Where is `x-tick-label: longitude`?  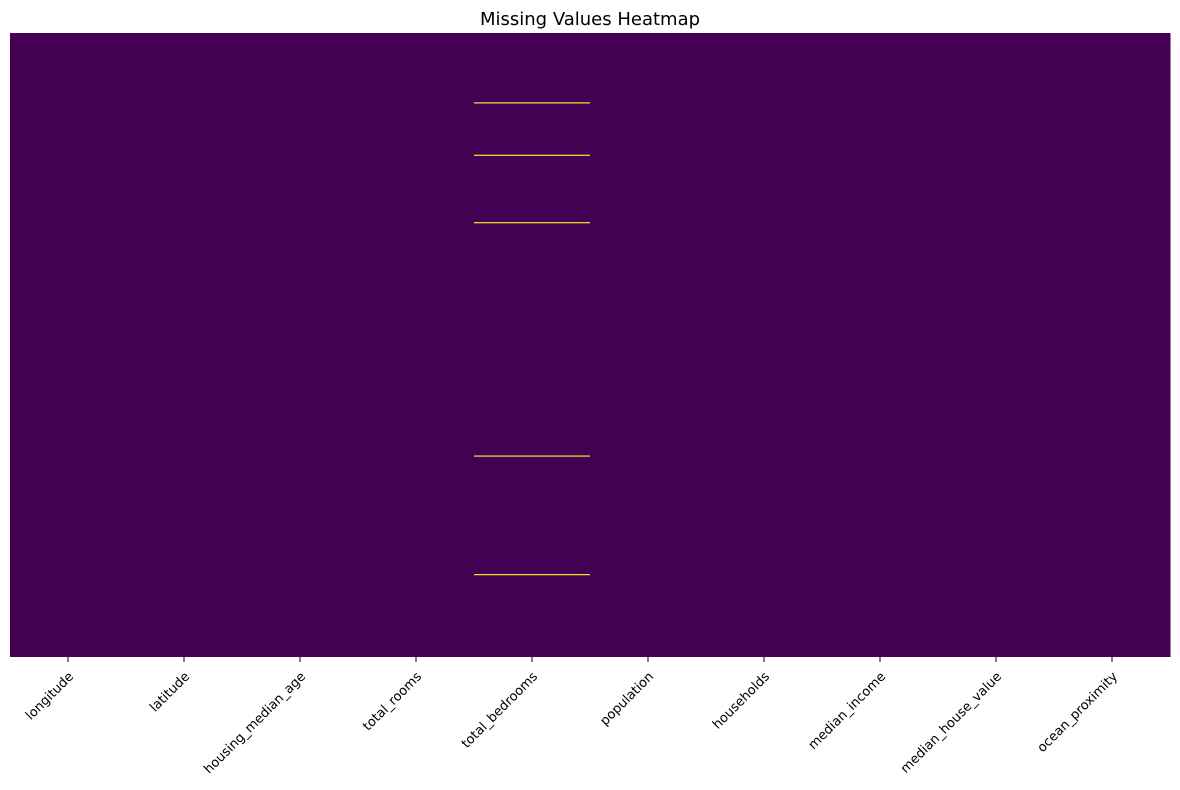
x-tick-label: longitude is located at coordinates (50, 696).